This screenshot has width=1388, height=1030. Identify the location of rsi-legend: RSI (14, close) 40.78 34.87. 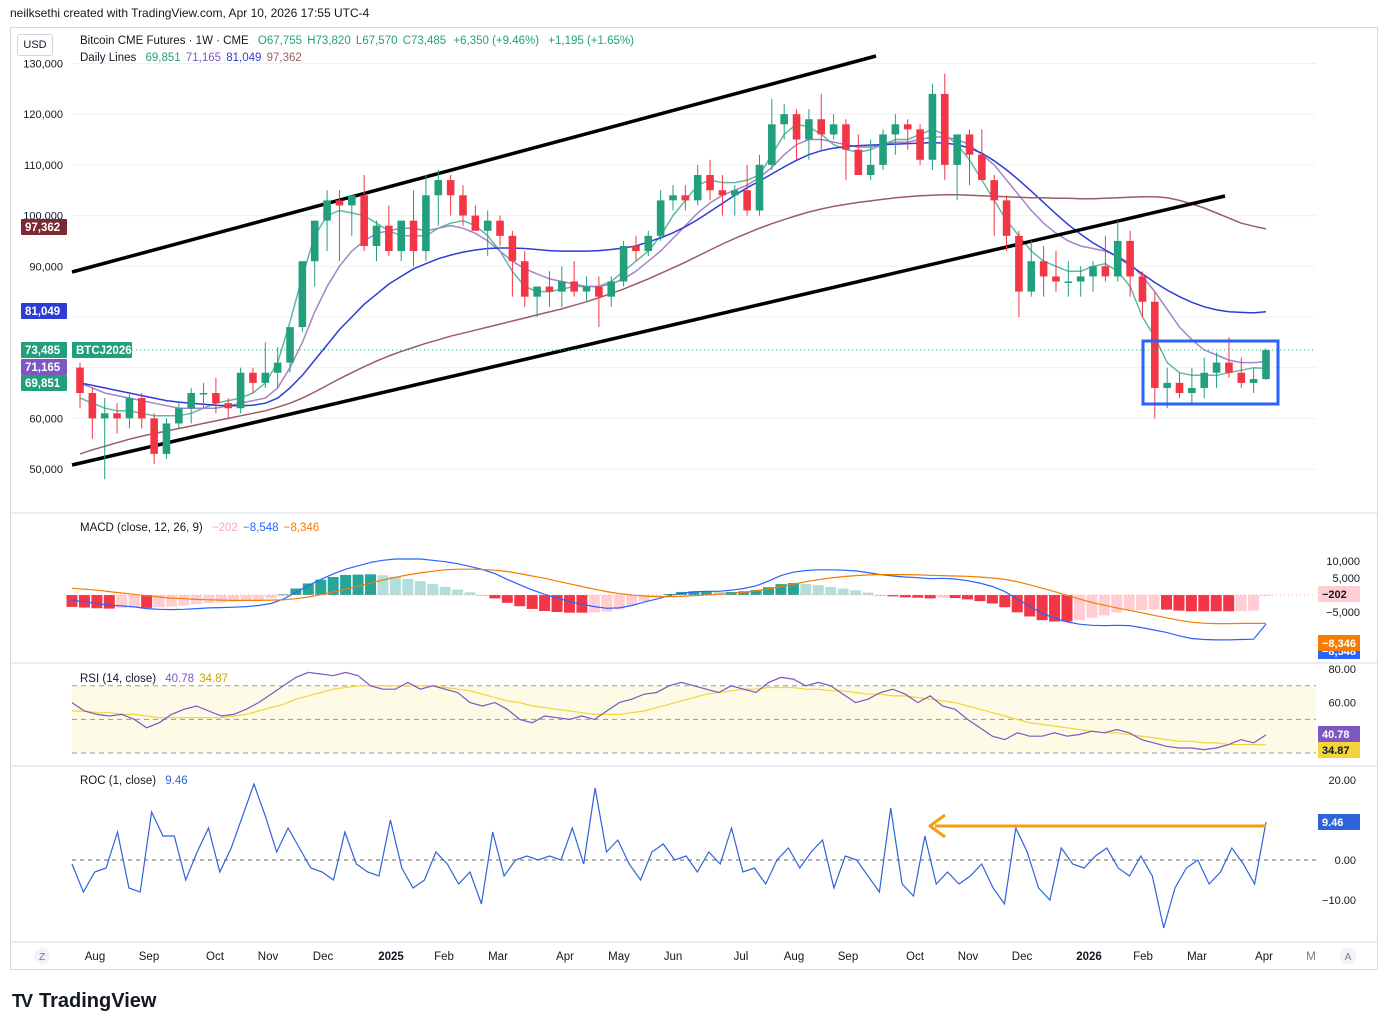
(157, 679).